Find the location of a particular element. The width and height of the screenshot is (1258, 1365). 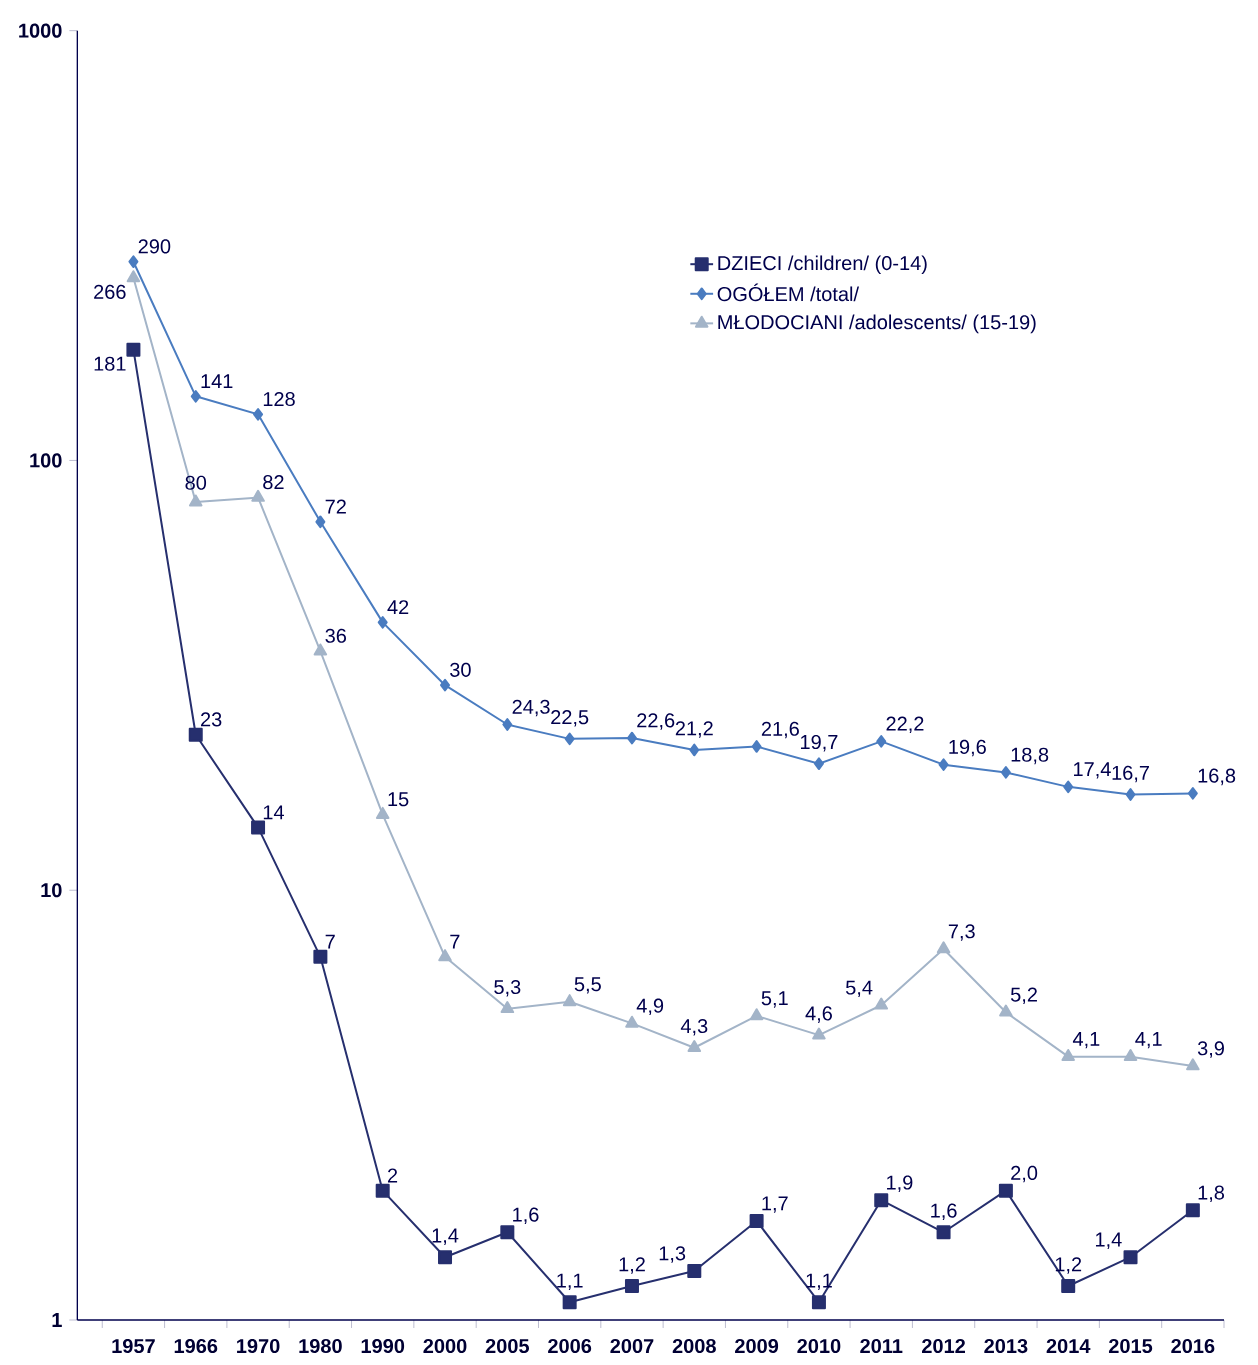

data-label: 141 is located at coordinates (217, 381).